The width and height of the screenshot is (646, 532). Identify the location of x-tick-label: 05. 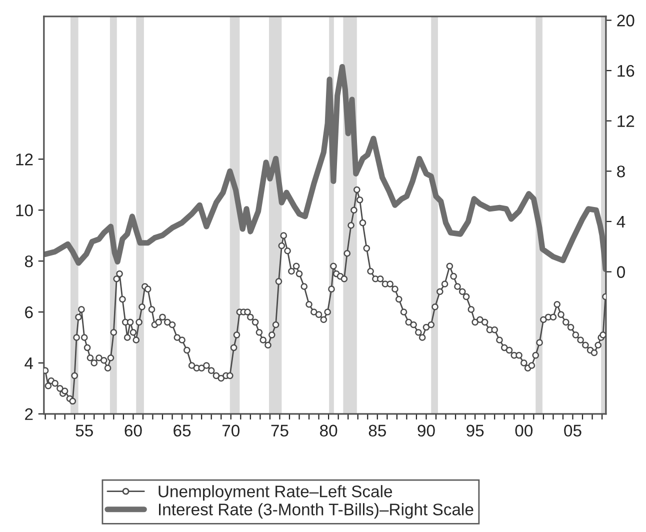
(573, 430).